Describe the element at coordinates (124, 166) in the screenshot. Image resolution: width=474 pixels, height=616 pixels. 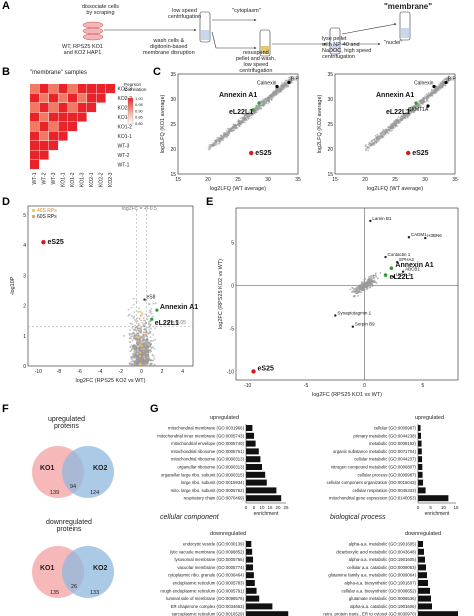
I see `heatmap-row-label: WT-1` at that location.